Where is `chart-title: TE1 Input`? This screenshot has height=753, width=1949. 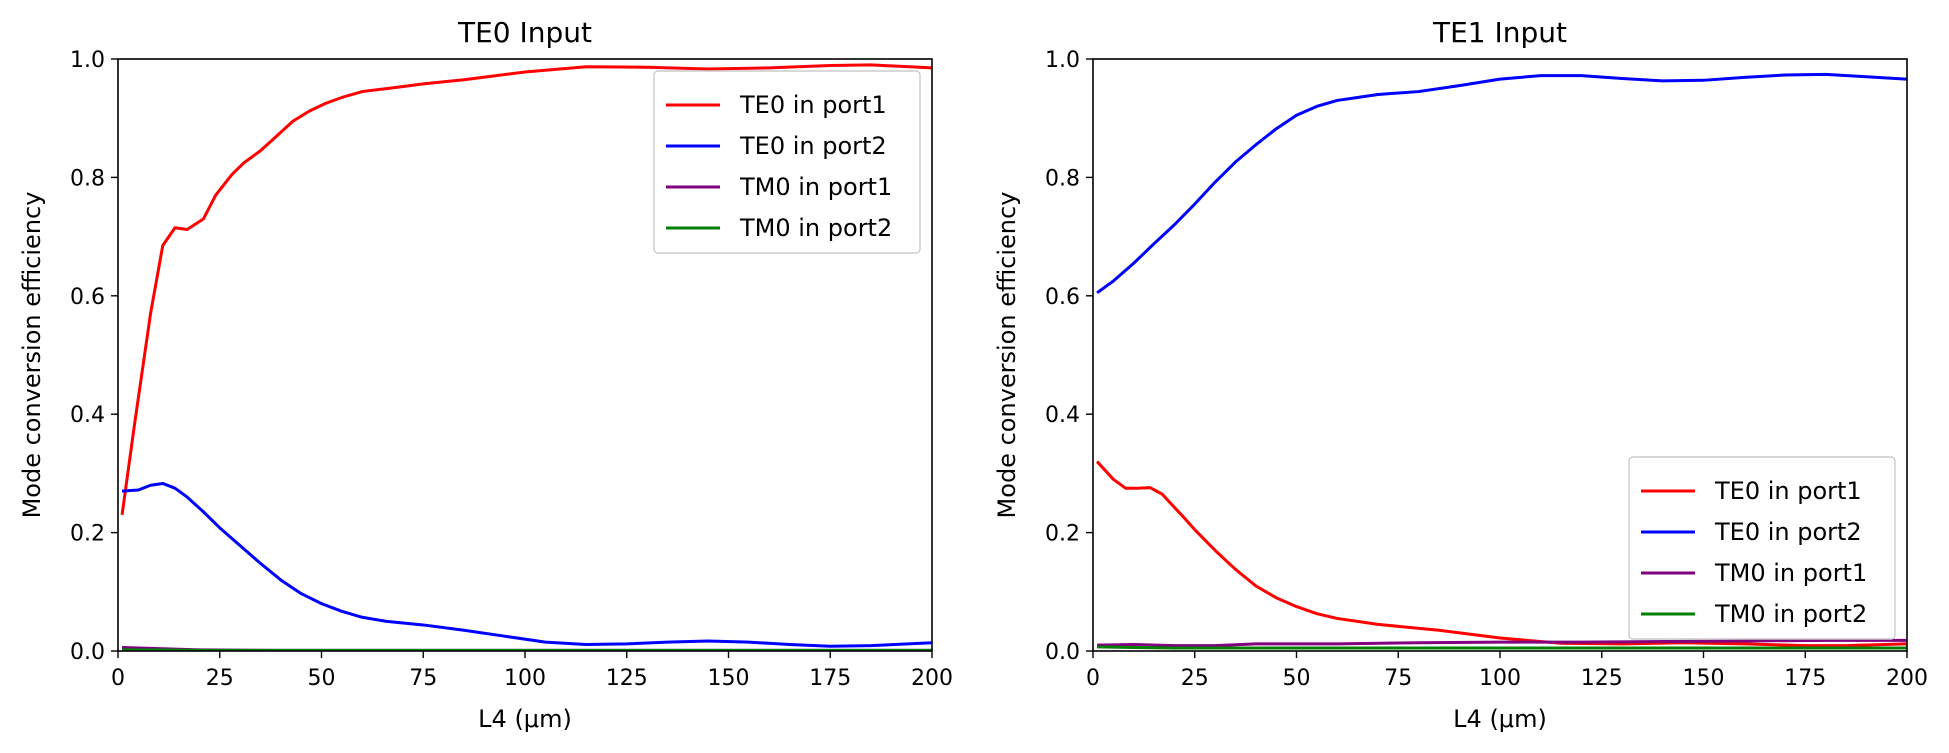 chart-title: TE1 Input is located at coordinates (1499, 32).